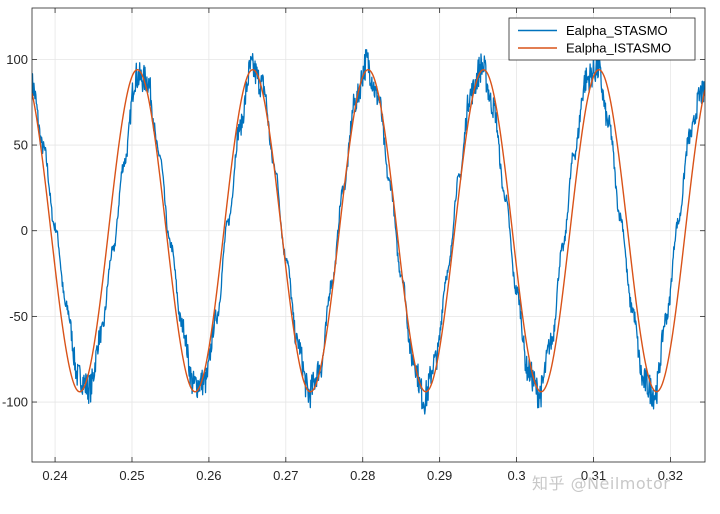  Describe the element at coordinates (131, 475) in the screenshot. I see `x-tick-label: 0.25` at that location.